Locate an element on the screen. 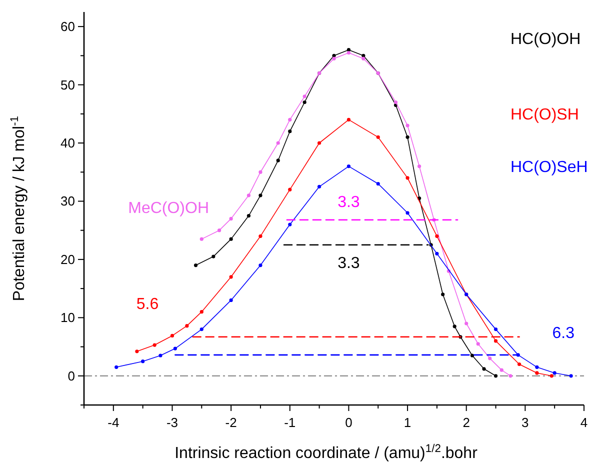  y-tick-label: 30 is located at coordinates (67, 201).